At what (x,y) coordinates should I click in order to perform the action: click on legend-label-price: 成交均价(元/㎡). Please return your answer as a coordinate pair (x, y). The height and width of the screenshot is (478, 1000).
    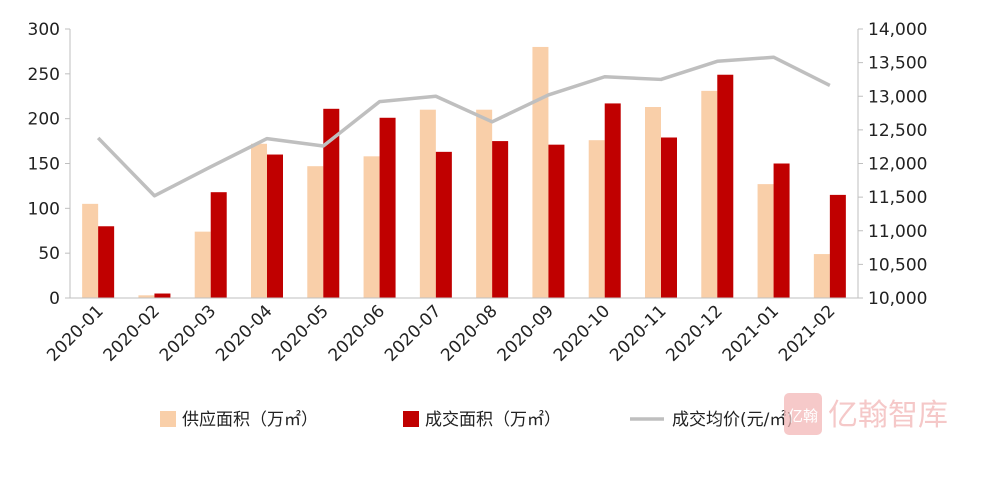
    Looking at the image, I should click on (732, 420).